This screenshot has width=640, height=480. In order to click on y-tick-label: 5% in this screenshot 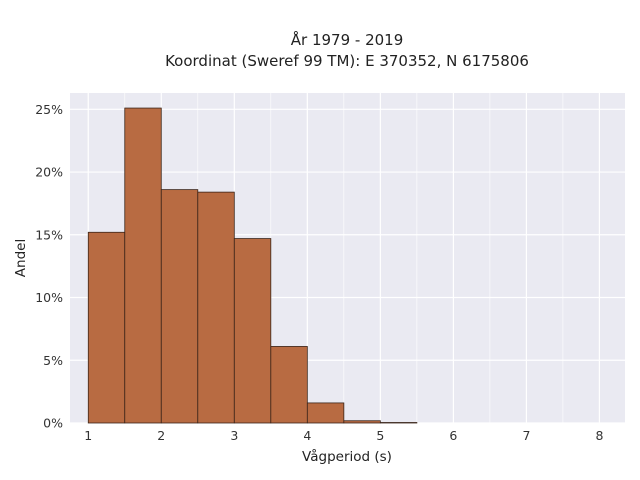, I will do `click(53, 360)`.